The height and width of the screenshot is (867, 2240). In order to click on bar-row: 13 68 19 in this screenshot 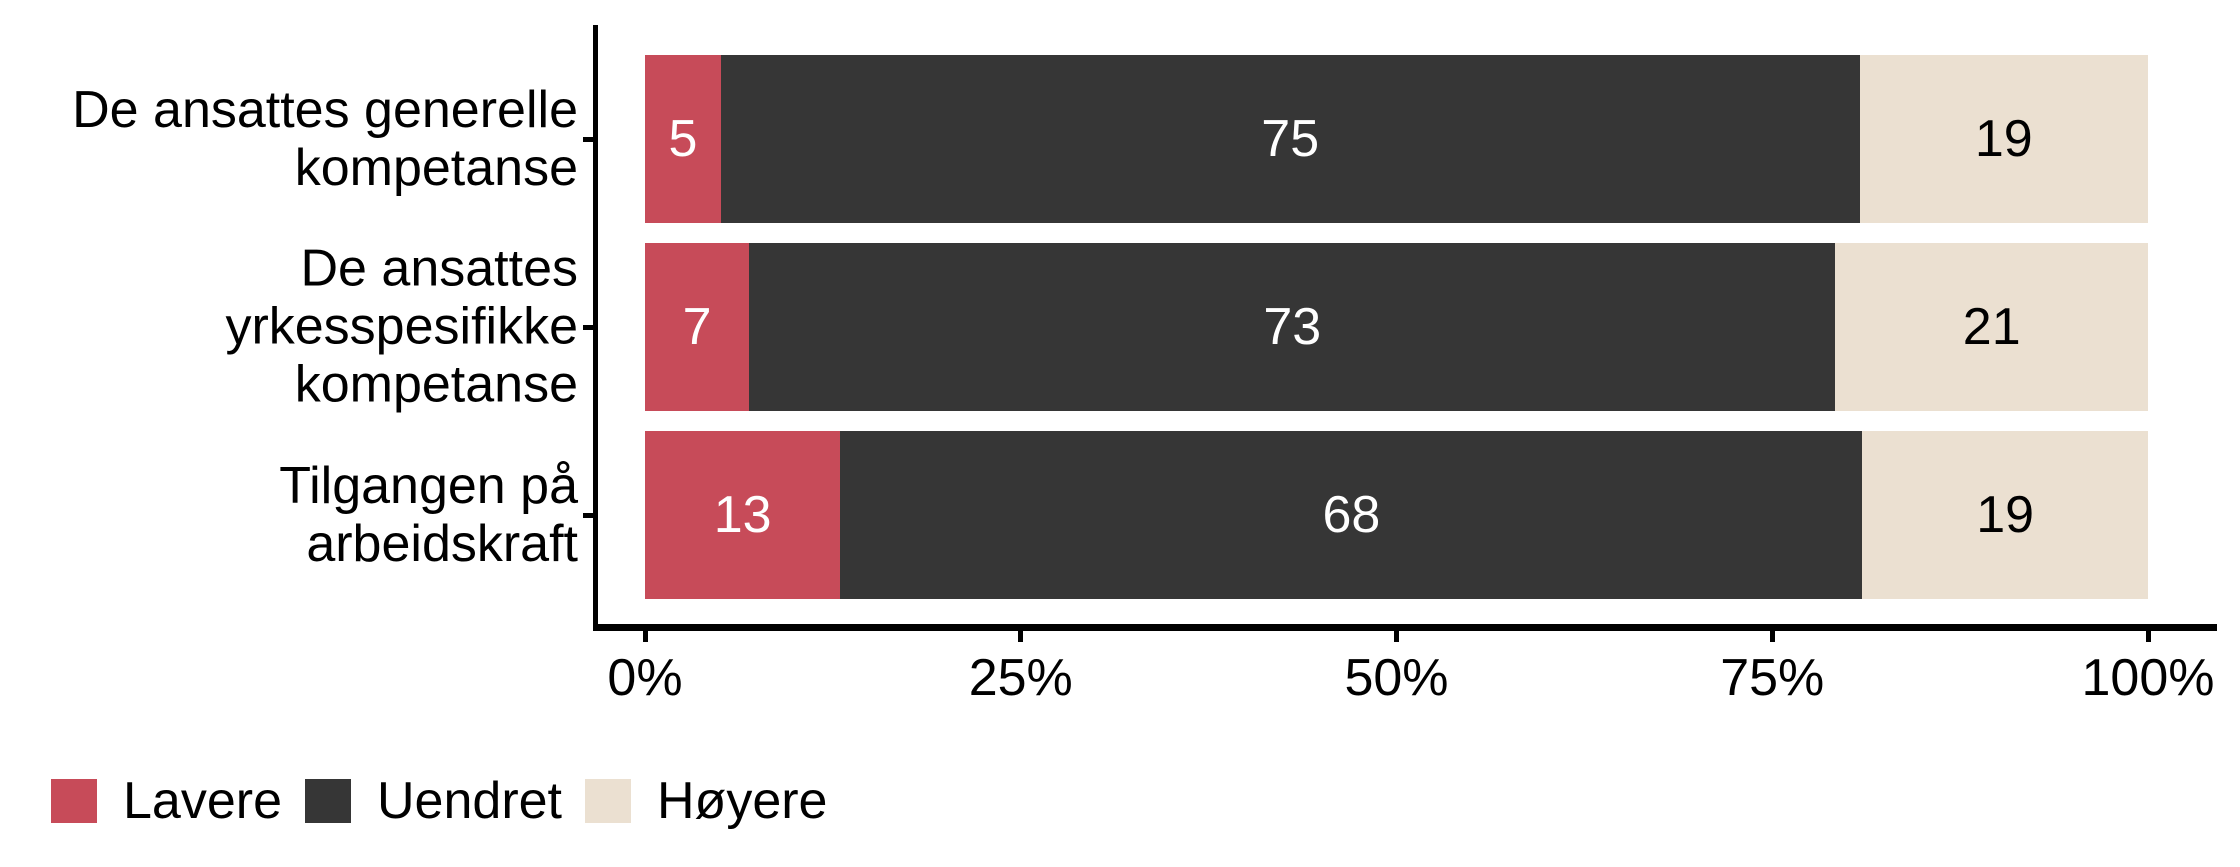, I will do `click(1396, 515)`.